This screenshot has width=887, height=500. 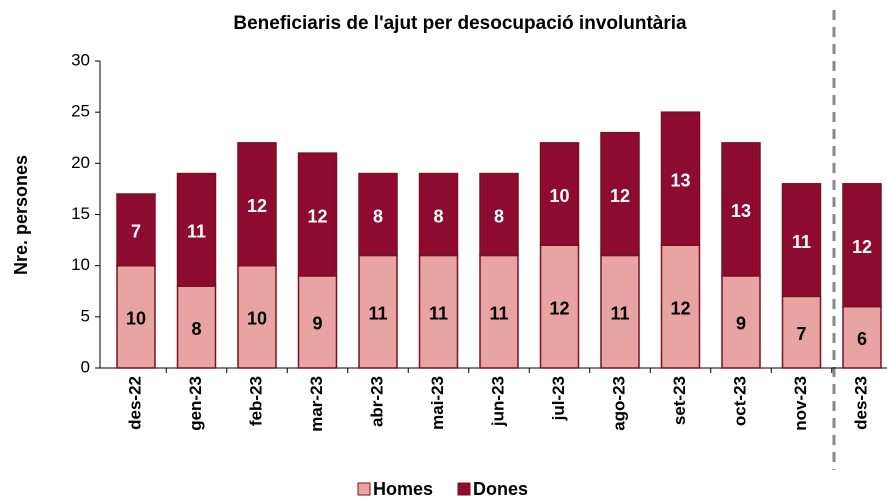 What do you see at coordinates (21, 215) in the screenshot?
I see `y-axis-label: Nre. persones` at bounding box center [21, 215].